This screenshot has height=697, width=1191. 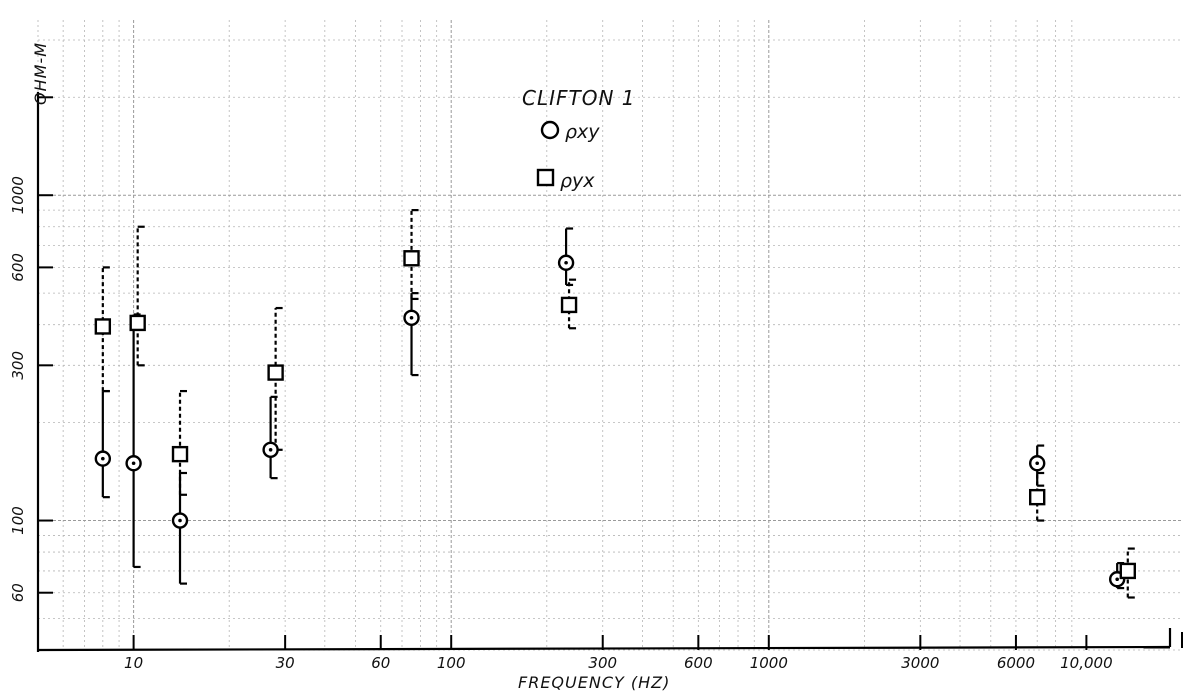 I want to click on chart-title: CLIFTON 1, so click(x=579, y=98).